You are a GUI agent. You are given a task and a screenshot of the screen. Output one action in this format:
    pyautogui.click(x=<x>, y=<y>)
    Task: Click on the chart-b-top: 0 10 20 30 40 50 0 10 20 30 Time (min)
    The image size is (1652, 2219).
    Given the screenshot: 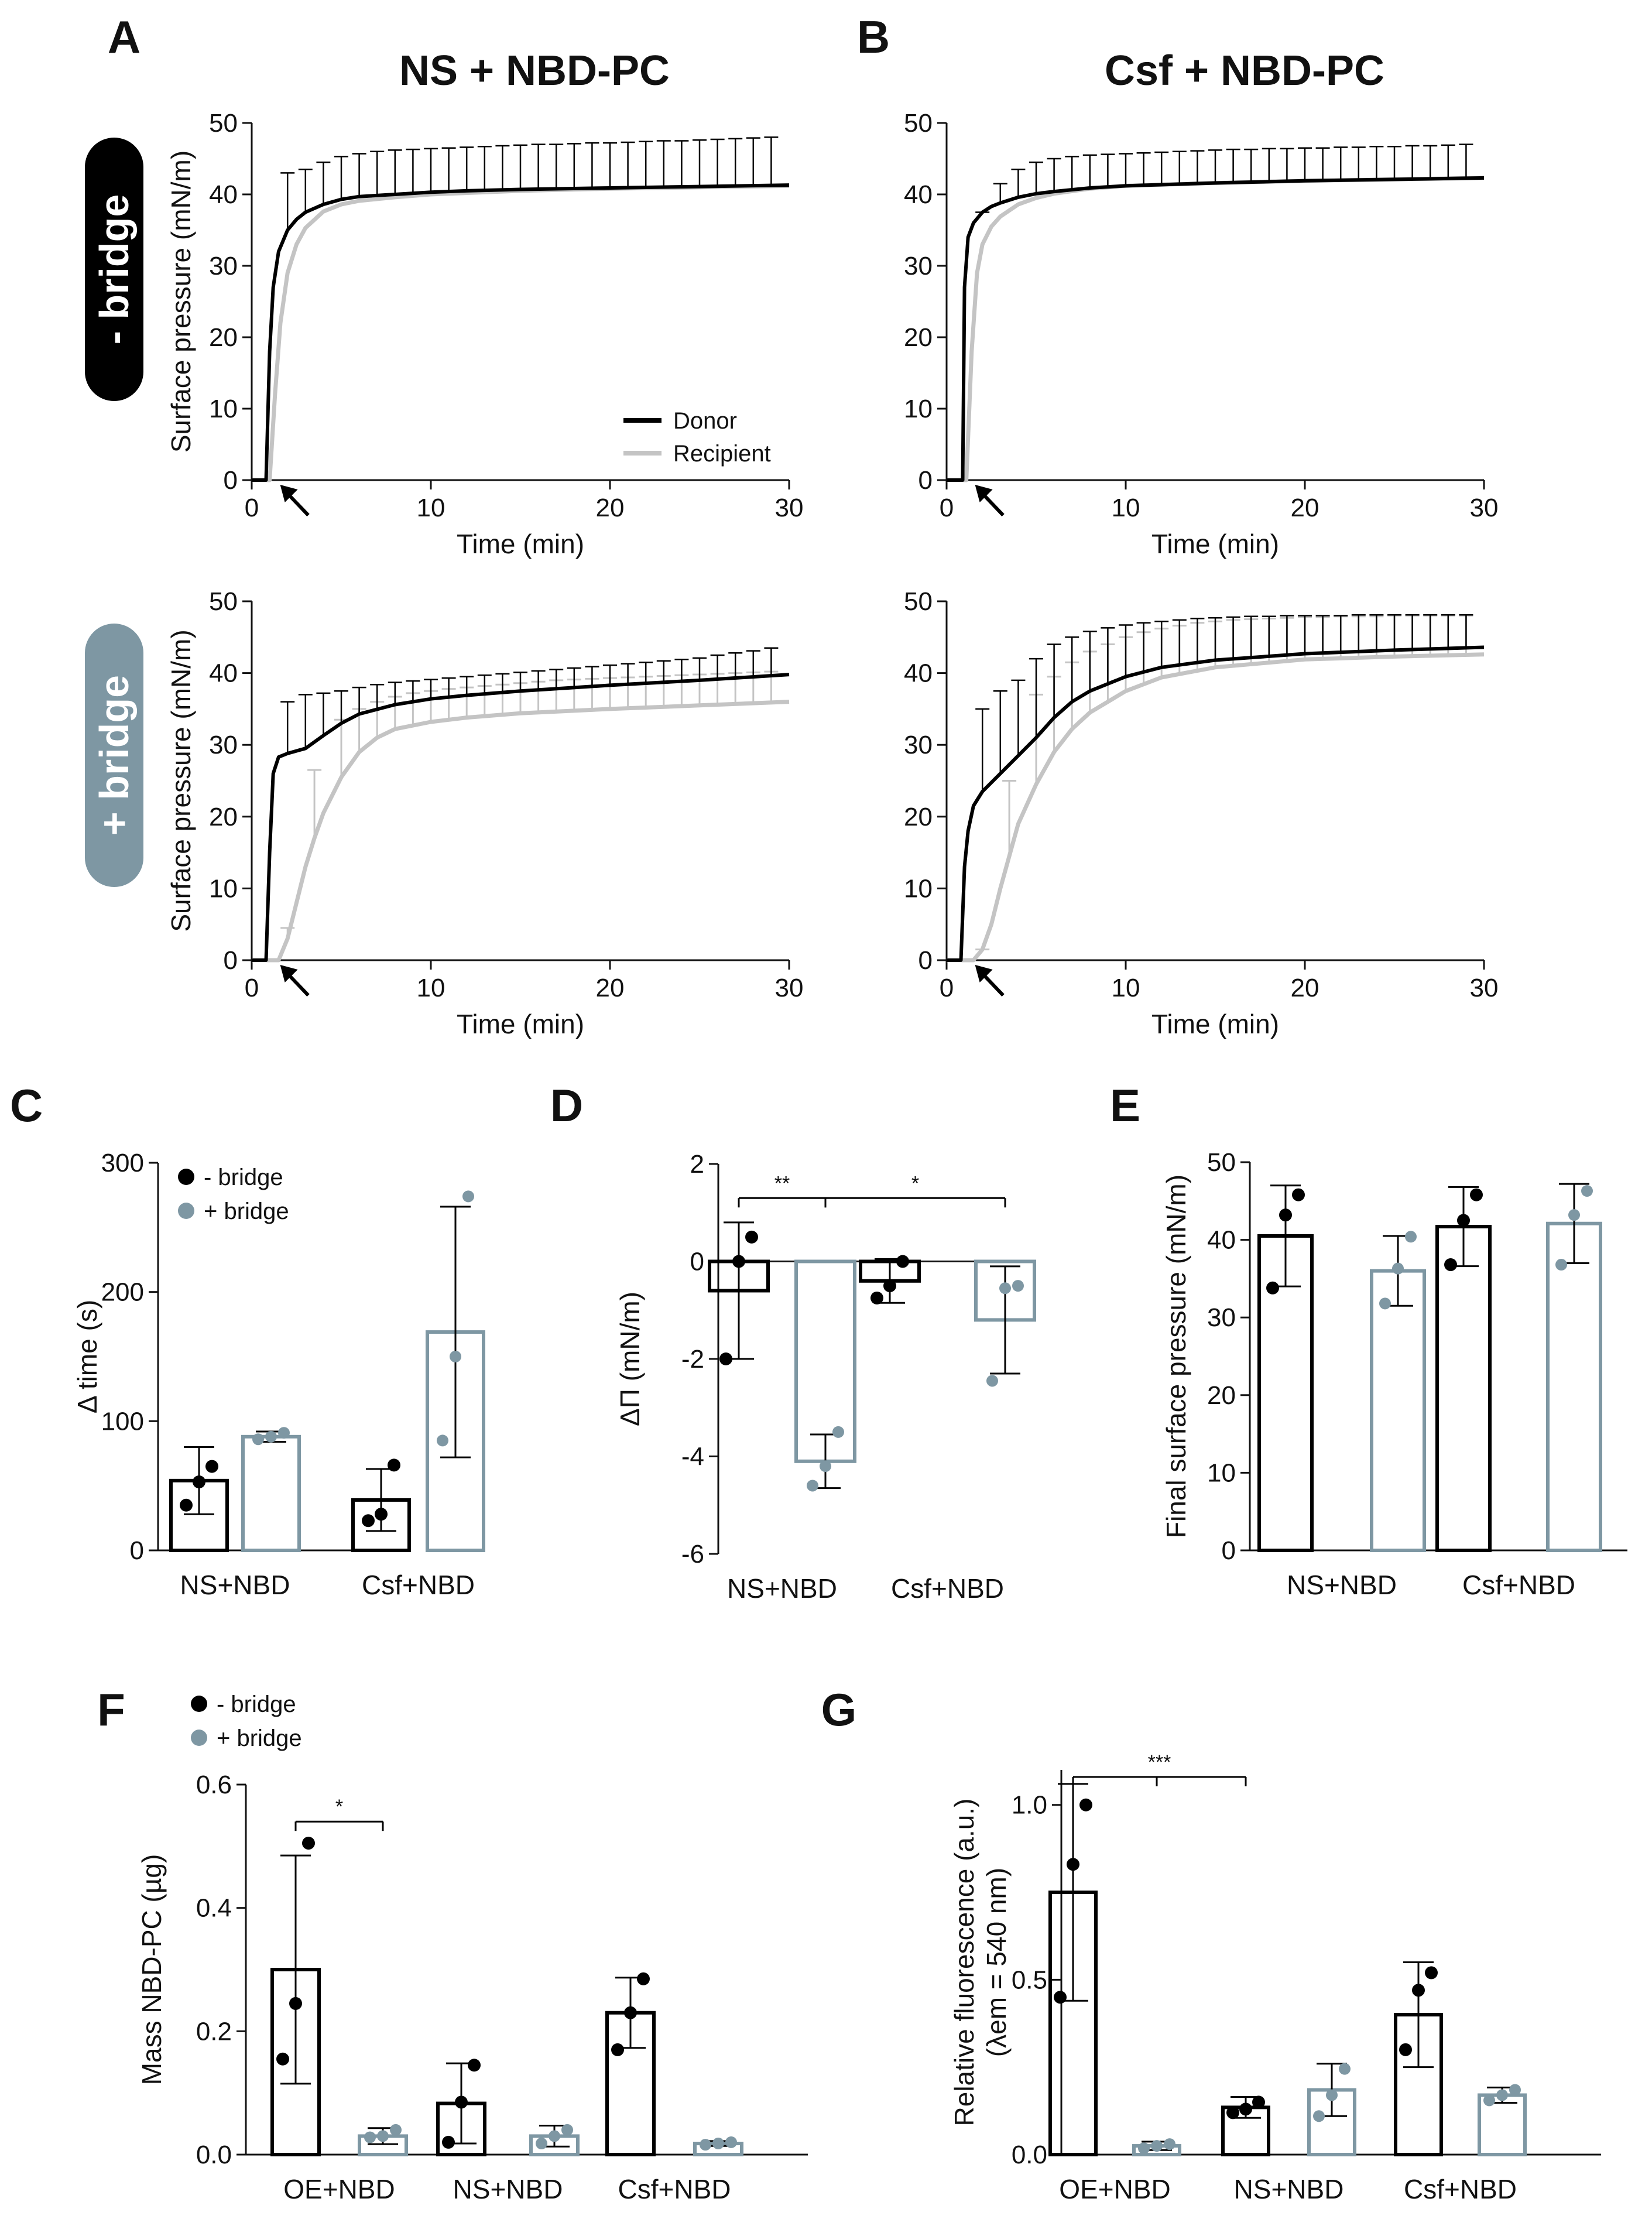 What is the action you would take?
    pyautogui.click(x=1201, y=334)
    